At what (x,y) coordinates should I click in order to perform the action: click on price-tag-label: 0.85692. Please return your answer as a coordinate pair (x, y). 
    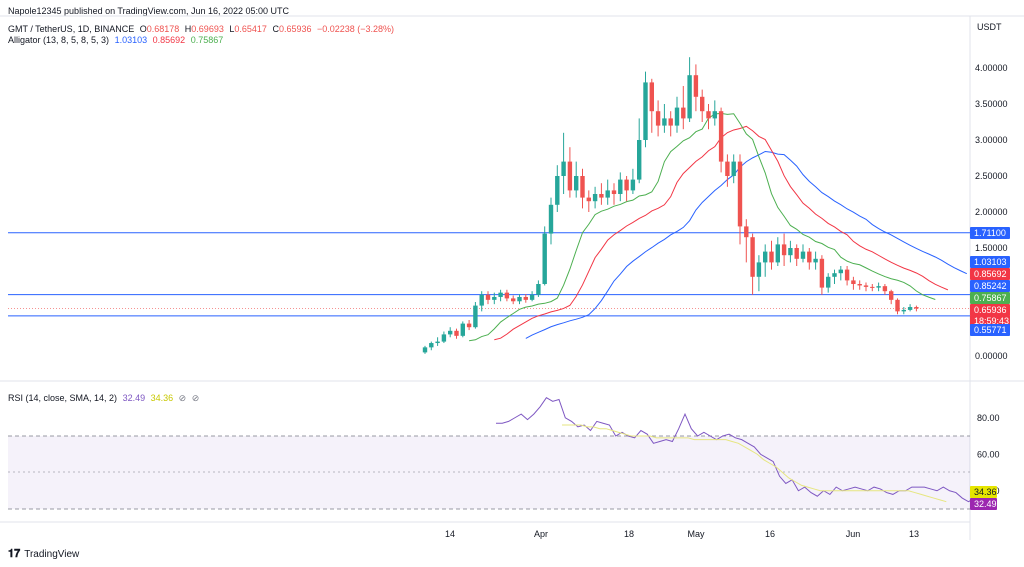
    Looking at the image, I should click on (990, 274).